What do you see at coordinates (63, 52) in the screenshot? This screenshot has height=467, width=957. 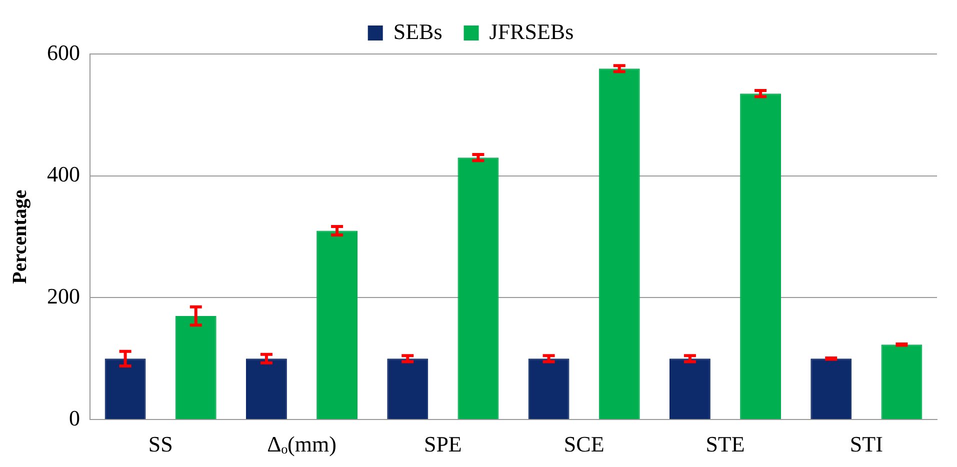 I see `y-tick-label: 600` at bounding box center [63, 52].